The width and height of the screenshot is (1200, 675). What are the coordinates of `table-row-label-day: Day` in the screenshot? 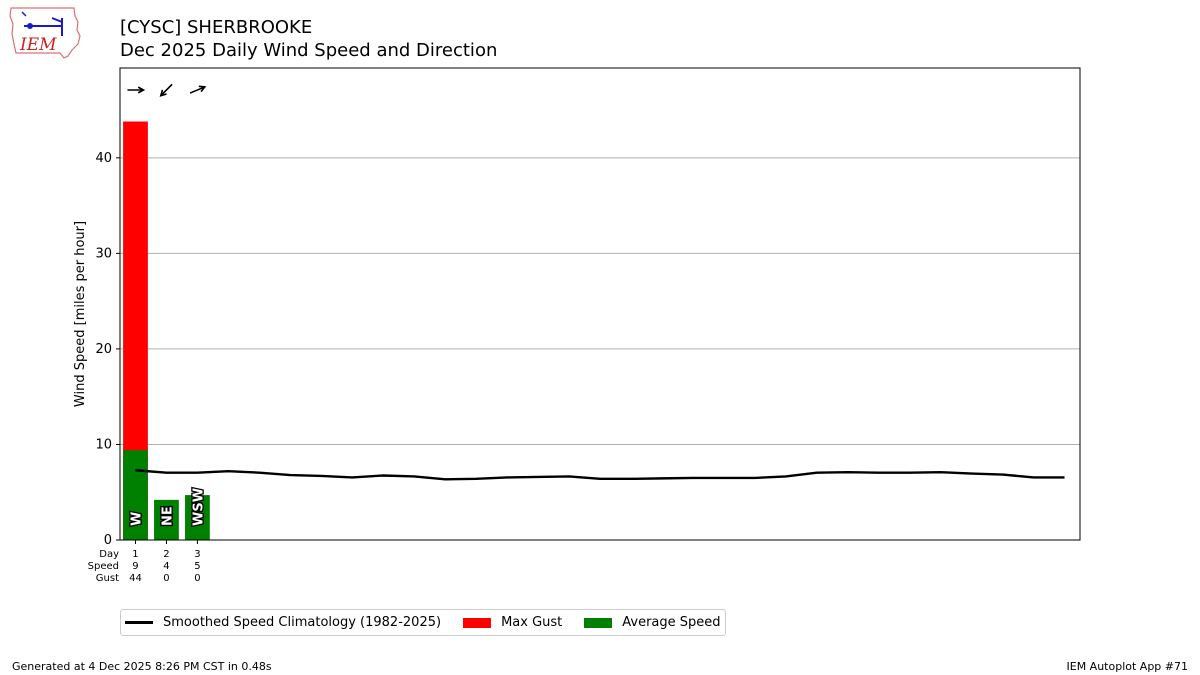 It's located at (109, 554).